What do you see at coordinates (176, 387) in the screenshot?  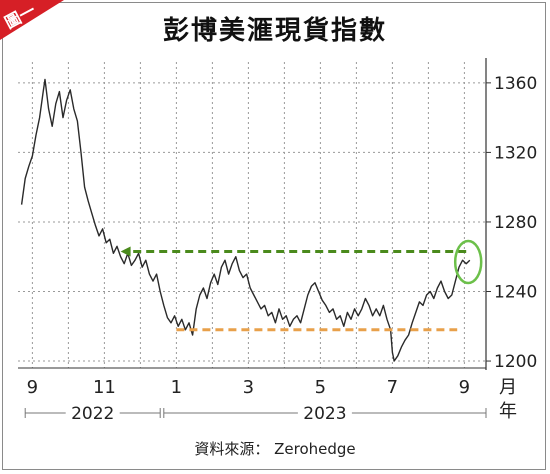 I see `x-tick-label: 1` at bounding box center [176, 387].